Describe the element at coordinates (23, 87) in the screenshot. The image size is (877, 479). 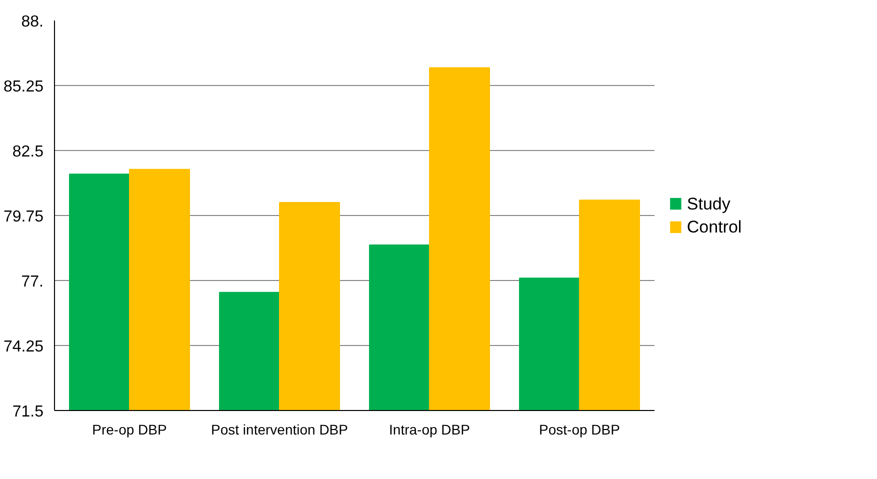
I see `y-tick-label: 85.25` at that location.